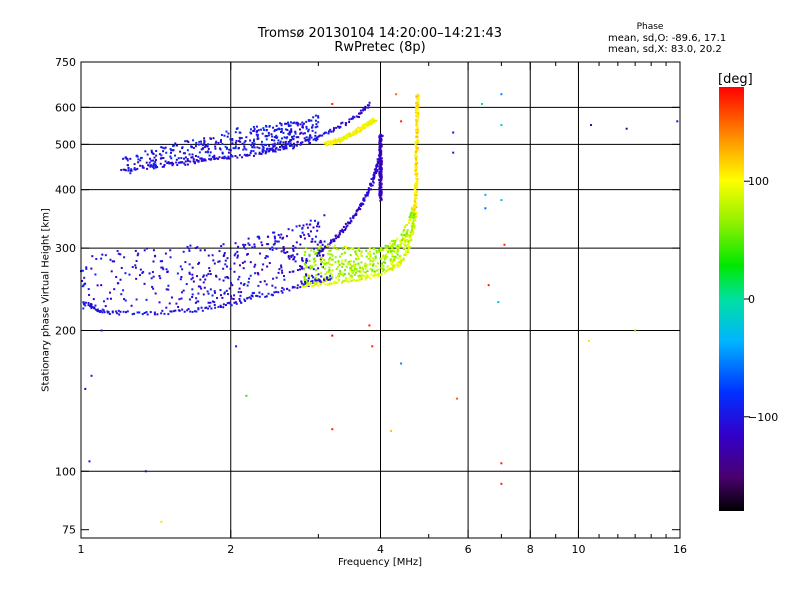 This screenshot has width=800, height=600. I want to click on stats-line-o: mean, sd,O: -89.6, 17.1, so click(667, 38).